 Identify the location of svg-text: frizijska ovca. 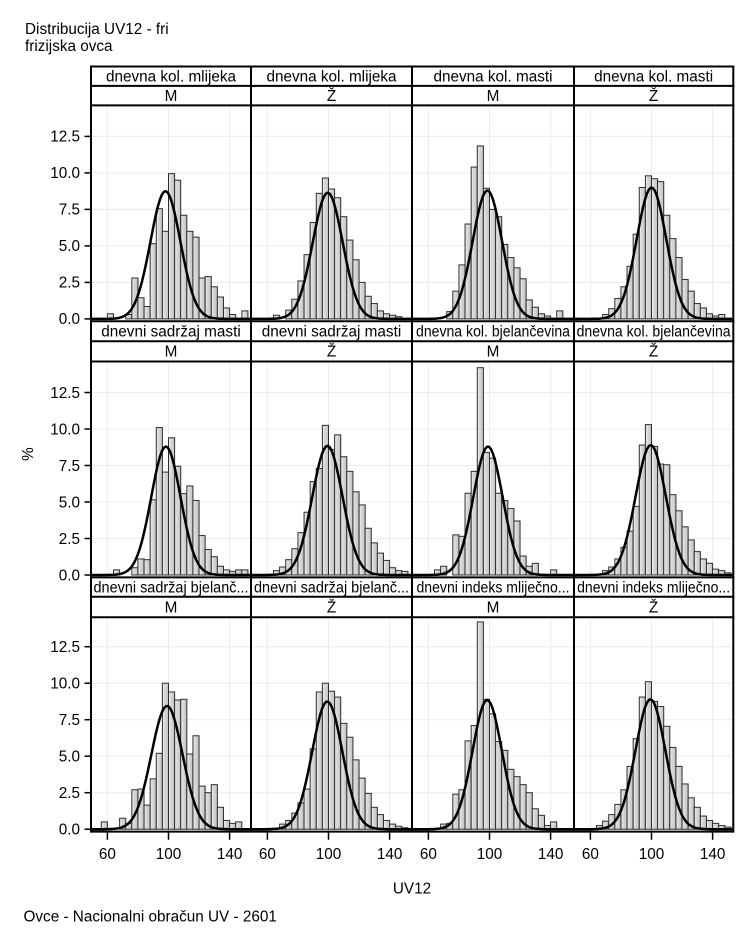
(69, 46).